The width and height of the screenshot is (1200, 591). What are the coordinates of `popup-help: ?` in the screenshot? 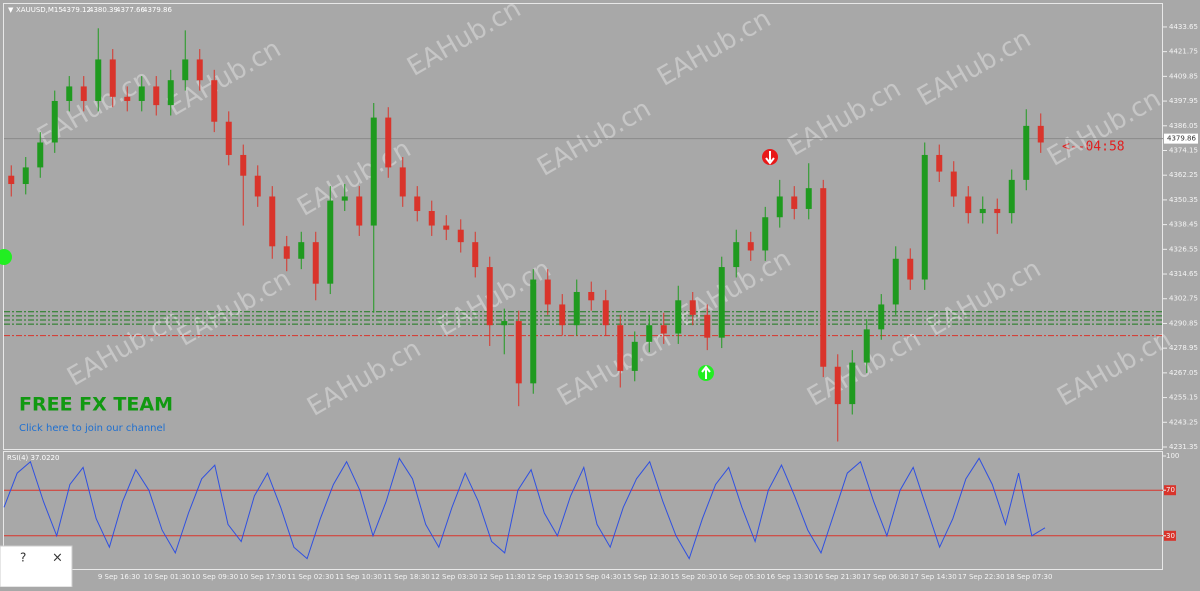 It's located at (23, 558).